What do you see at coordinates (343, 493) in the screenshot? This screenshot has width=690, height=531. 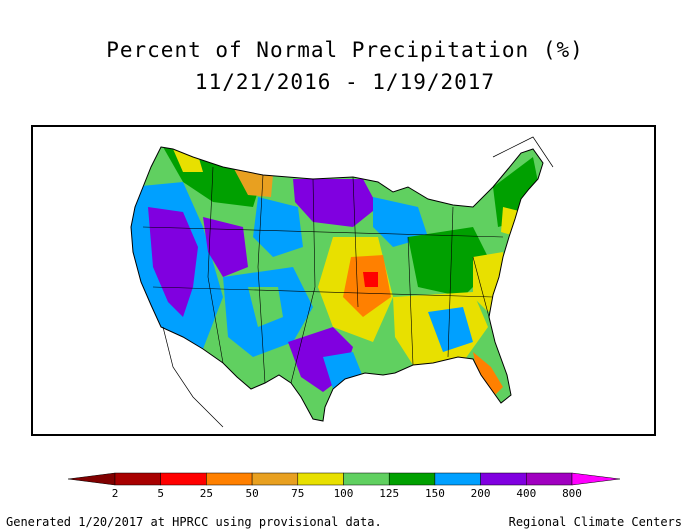 I see `legend-tick-label: 100` at bounding box center [343, 493].